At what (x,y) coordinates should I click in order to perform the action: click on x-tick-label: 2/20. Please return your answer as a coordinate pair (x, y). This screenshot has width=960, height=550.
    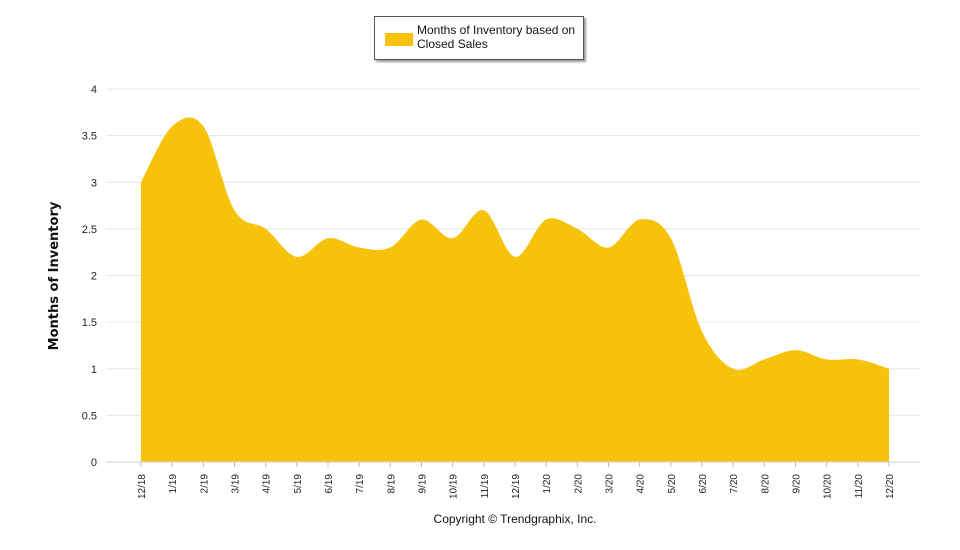
    Looking at the image, I should click on (578, 484).